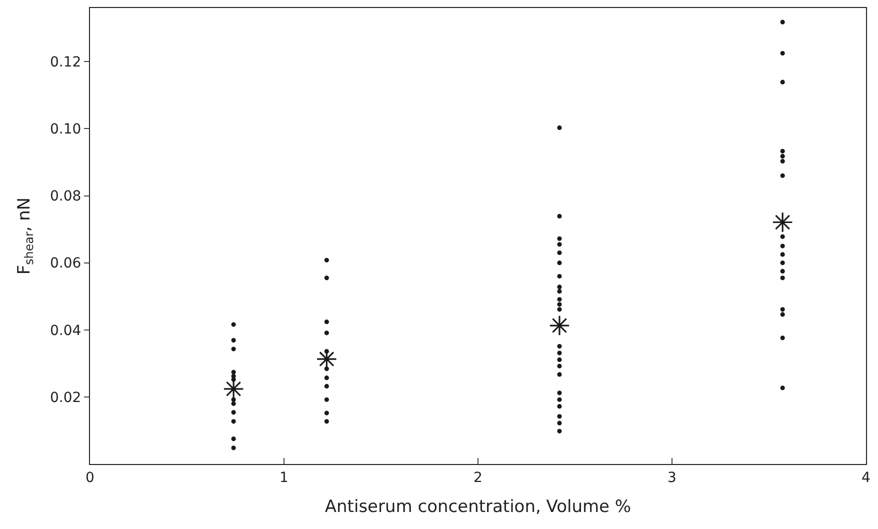 This screenshot has width=878, height=529. What do you see at coordinates (90, 478) in the screenshot?
I see `x-tick-label: 0` at bounding box center [90, 478].